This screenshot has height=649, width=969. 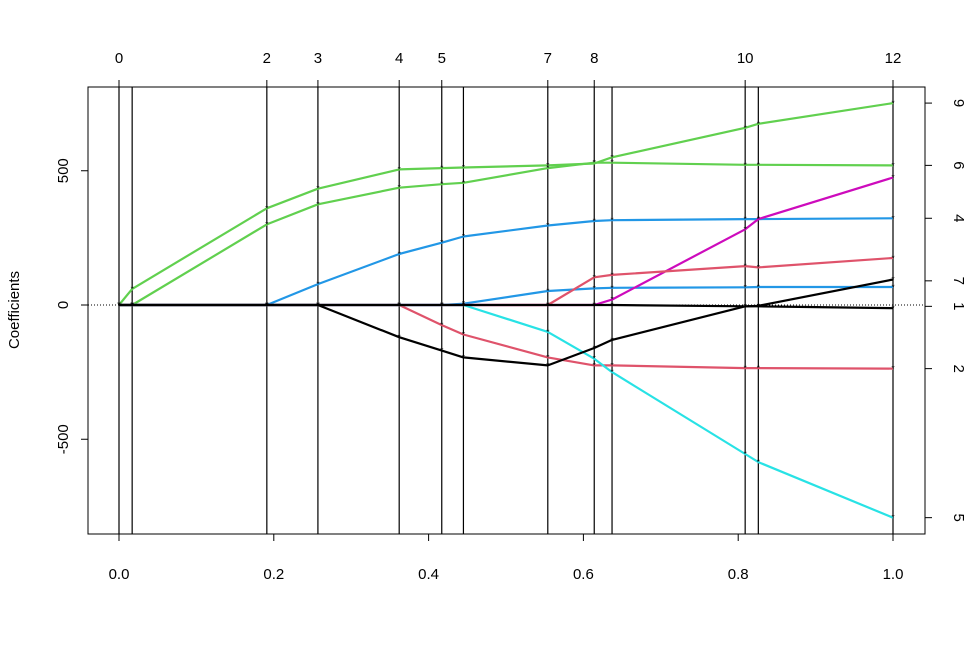 I want to click on x-tick-label: 1.0, so click(x=893, y=574).